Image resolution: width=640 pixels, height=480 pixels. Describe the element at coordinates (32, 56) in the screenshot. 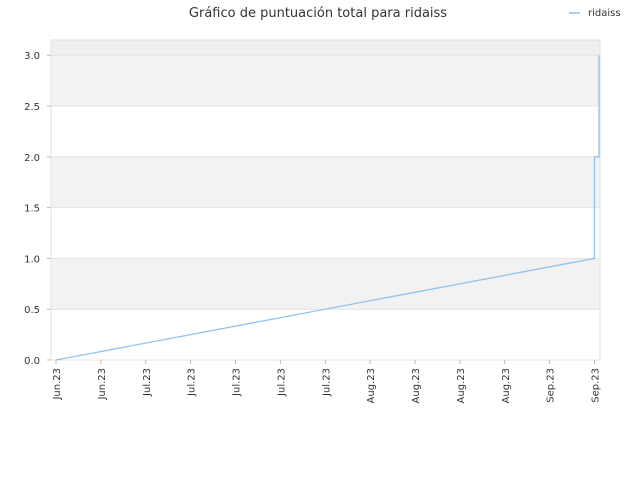

I see `y-tick-label: 3.0` at that location.